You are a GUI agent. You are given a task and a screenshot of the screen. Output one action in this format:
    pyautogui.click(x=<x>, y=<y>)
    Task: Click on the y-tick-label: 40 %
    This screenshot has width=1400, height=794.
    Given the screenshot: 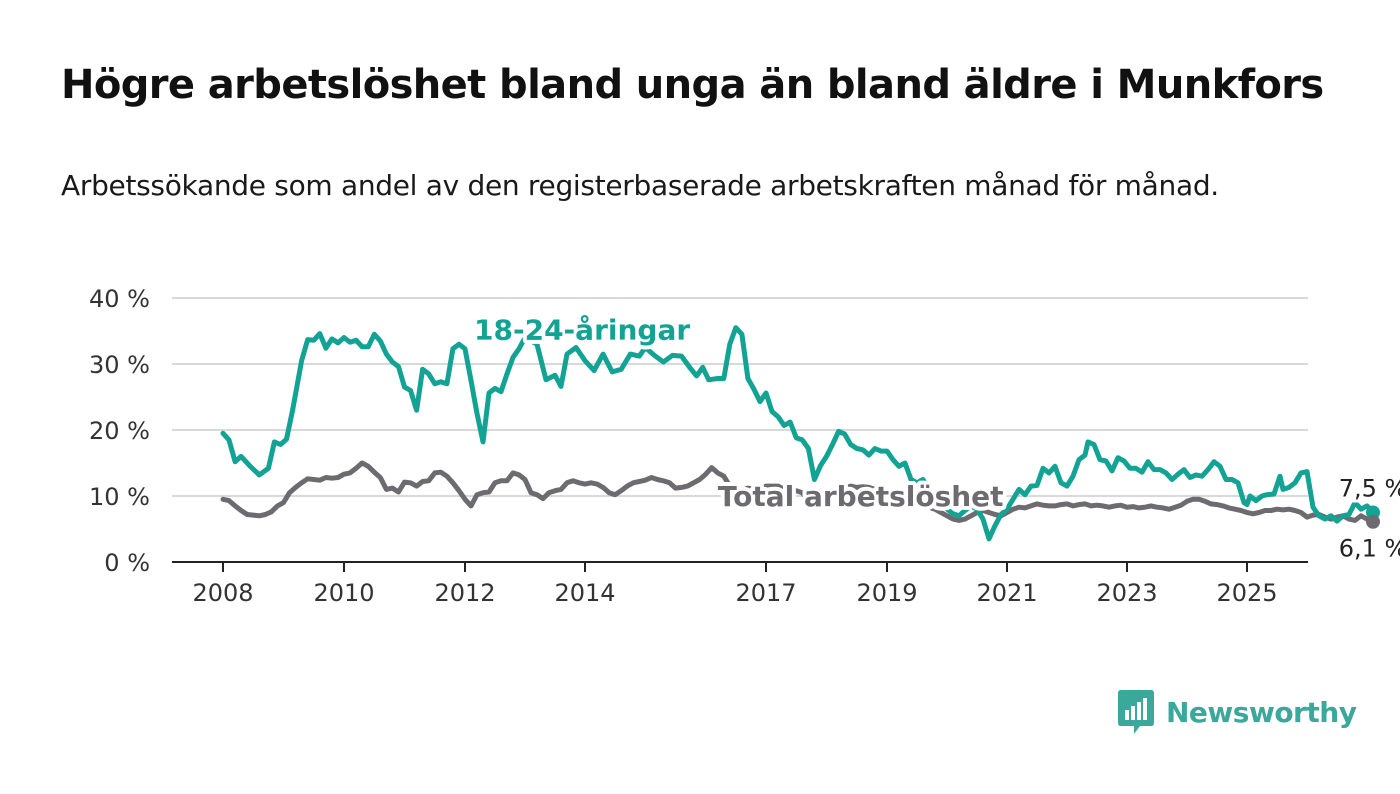 What is the action you would take?
    pyautogui.click(x=119, y=299)
    